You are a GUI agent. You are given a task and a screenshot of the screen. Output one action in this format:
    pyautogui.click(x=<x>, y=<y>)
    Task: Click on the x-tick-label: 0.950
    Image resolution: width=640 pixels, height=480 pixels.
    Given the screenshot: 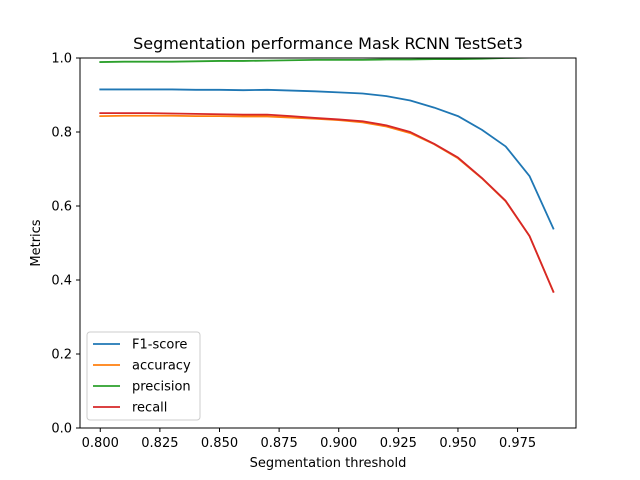 What is the action you would take?
    pyautogui.click(x=457, y=443)
    